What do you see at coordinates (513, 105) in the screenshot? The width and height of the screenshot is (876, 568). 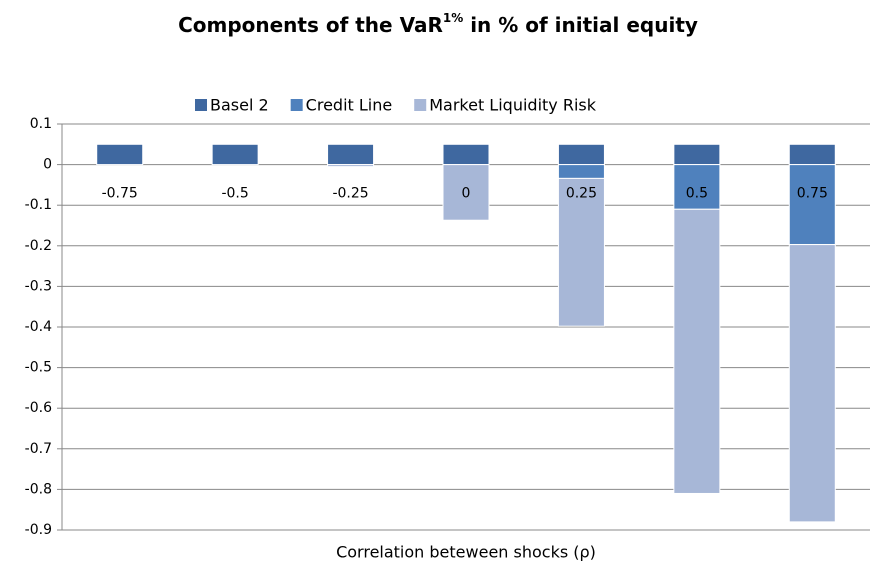 I see `legend-label: Market Liquidity Risk` at bounding box center [513, 105].